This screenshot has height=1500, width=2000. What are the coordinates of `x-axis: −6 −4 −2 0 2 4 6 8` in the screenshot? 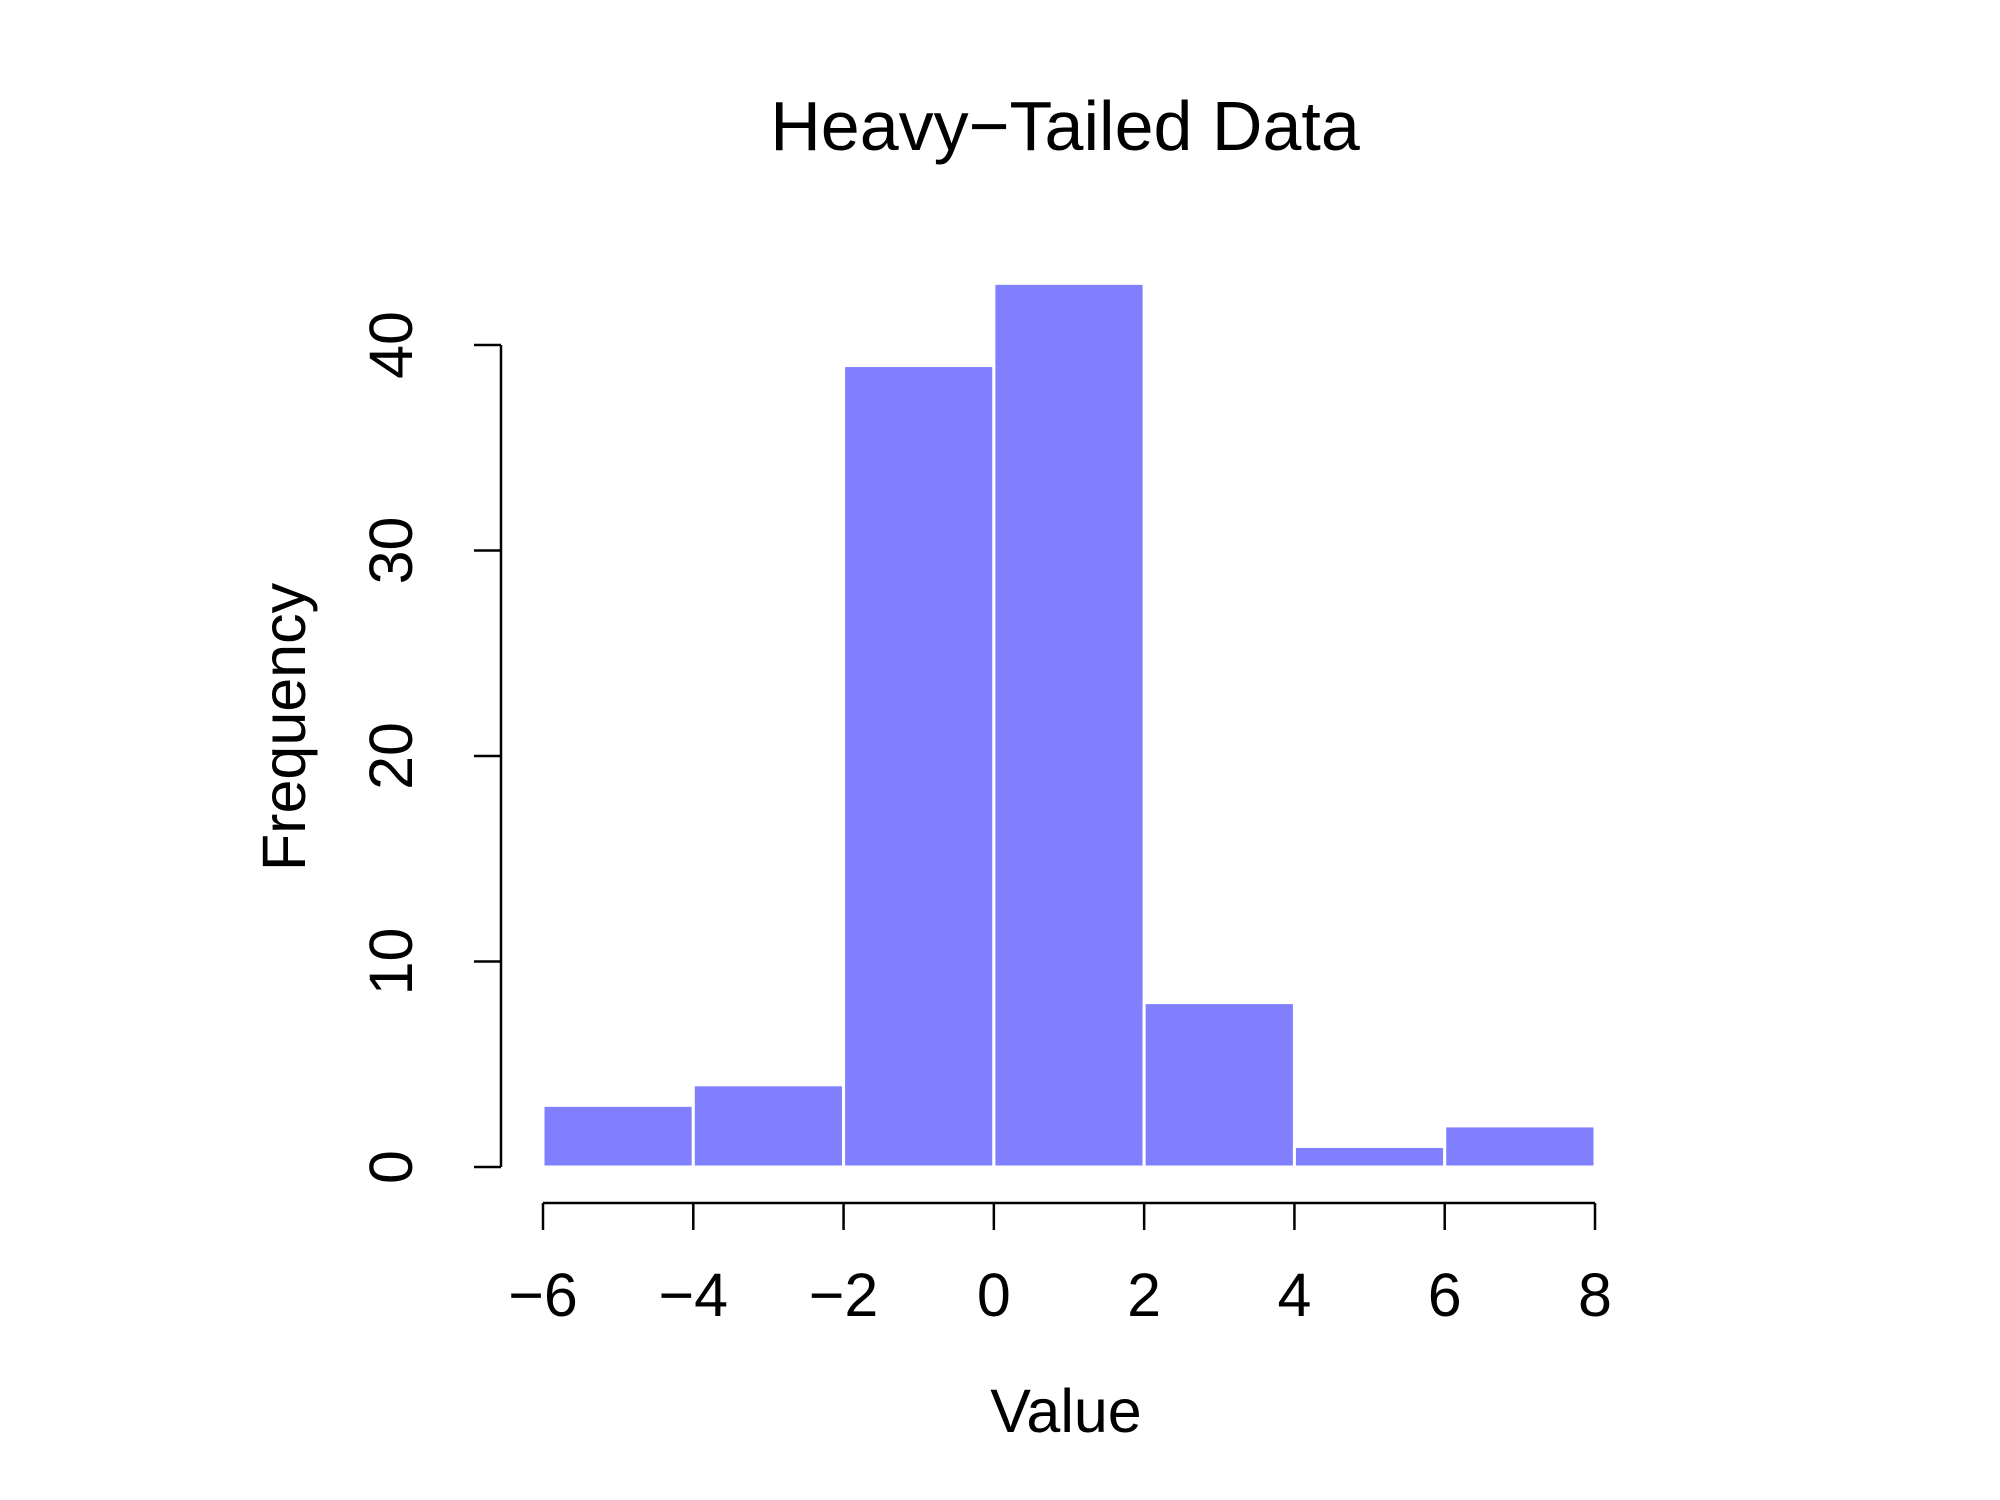 It's located at (1060, 1265).